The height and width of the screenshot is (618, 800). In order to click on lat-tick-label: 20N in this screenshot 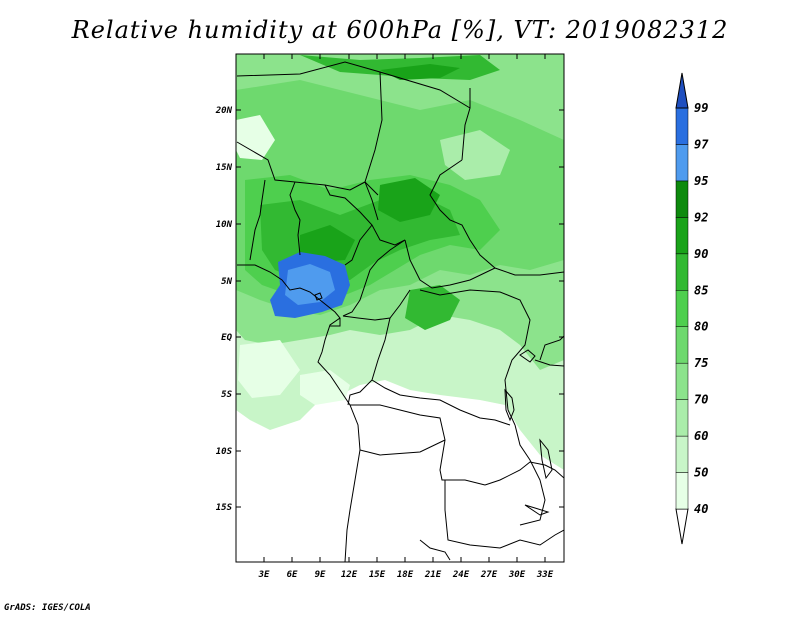, I will do `click(224, 111)`.